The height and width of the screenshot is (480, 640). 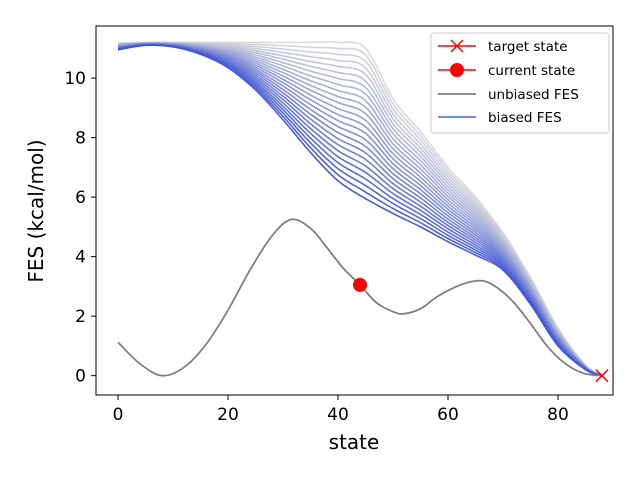 I want to click on x-tick-label: 0, so click(x=118, y=415).